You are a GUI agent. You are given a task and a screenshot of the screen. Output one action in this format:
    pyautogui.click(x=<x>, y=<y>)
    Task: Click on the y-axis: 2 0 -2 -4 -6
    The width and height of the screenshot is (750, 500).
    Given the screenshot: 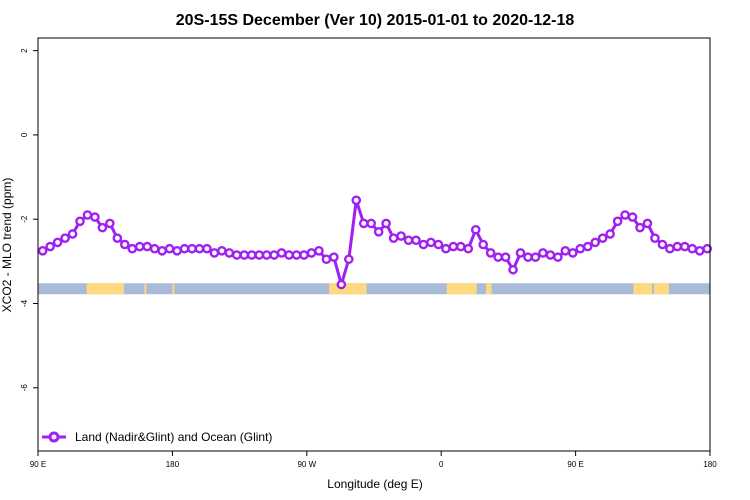 What is the action you would take?
    pyautogui.click(x=29, y=219)
    